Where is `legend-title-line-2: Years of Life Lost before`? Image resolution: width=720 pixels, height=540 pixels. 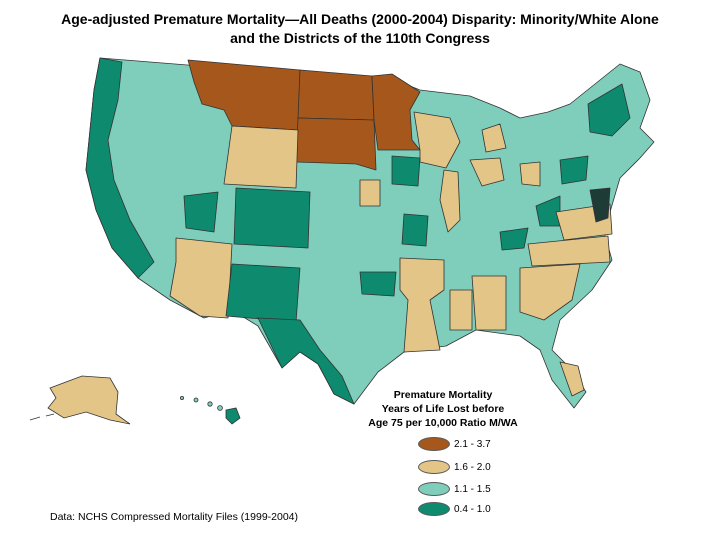 legend-title-line-2: Years of Life Lost before is located at coordinates (443, 409).